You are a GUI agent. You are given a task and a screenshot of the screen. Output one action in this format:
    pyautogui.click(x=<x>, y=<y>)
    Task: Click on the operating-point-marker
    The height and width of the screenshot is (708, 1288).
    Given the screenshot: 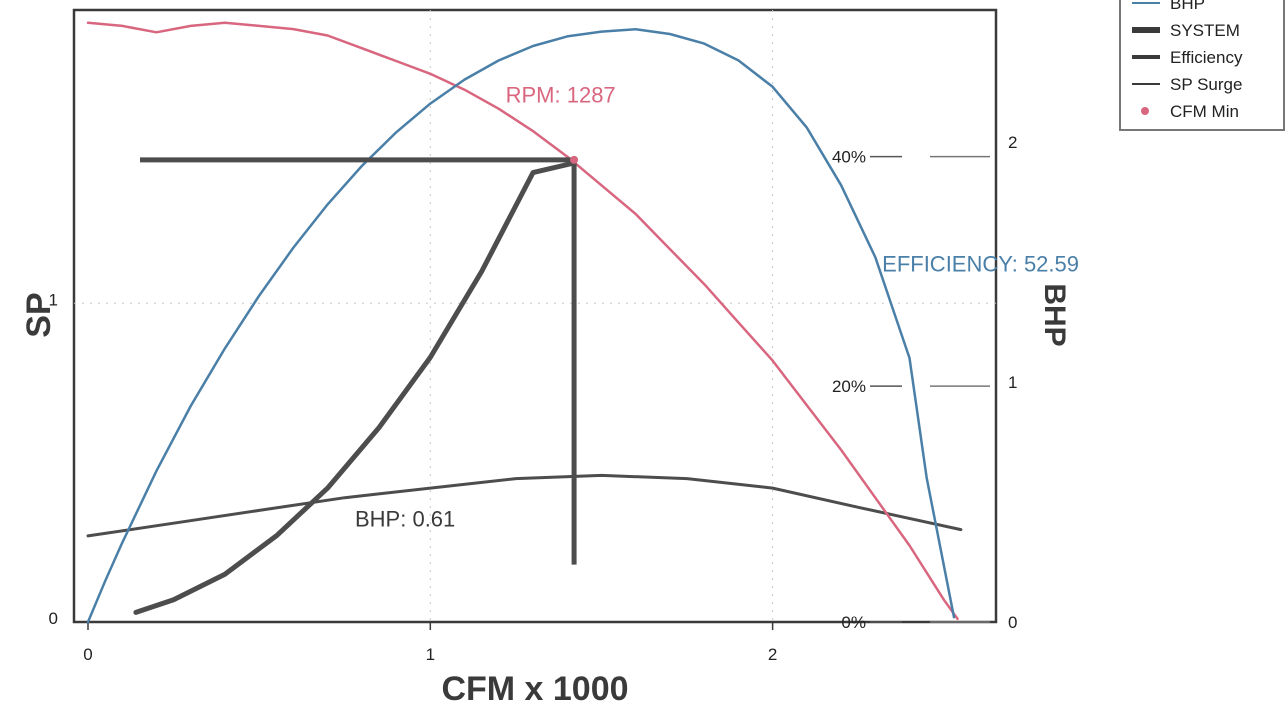 What is the action you would take?
    pyautogui.click(x=574, y=159)
    